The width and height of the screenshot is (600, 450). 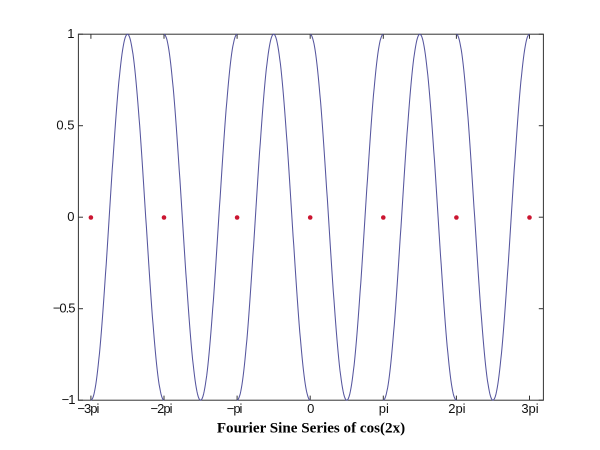 I want to click on svg-text: −2pi, so click(x=162, y=408).